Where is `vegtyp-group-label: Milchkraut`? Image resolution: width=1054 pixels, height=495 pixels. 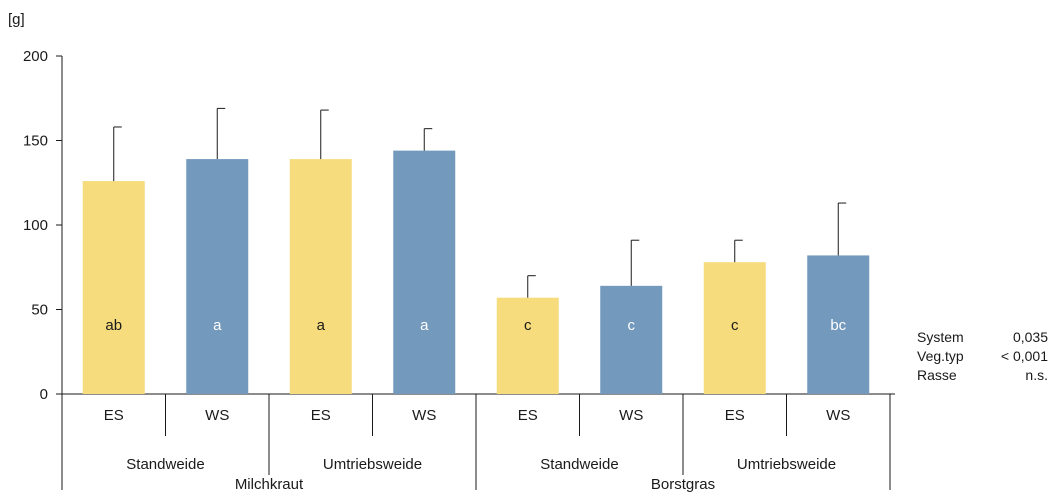 vegtyp-group-label: Milchkraut is located at coordinates (269, 484).